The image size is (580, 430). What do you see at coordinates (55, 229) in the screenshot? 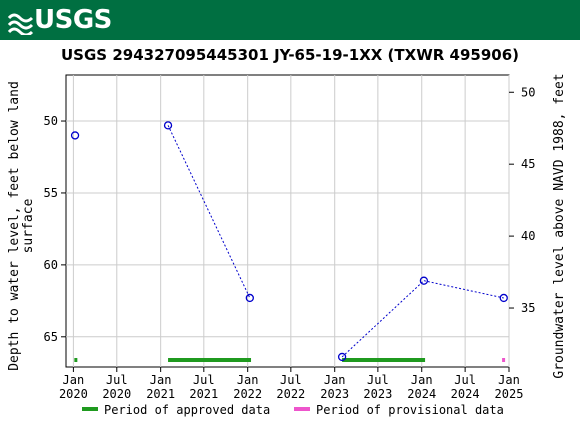
I see `left-axis-ticks: 50 55 60 65` at bounding box center [55, 229].